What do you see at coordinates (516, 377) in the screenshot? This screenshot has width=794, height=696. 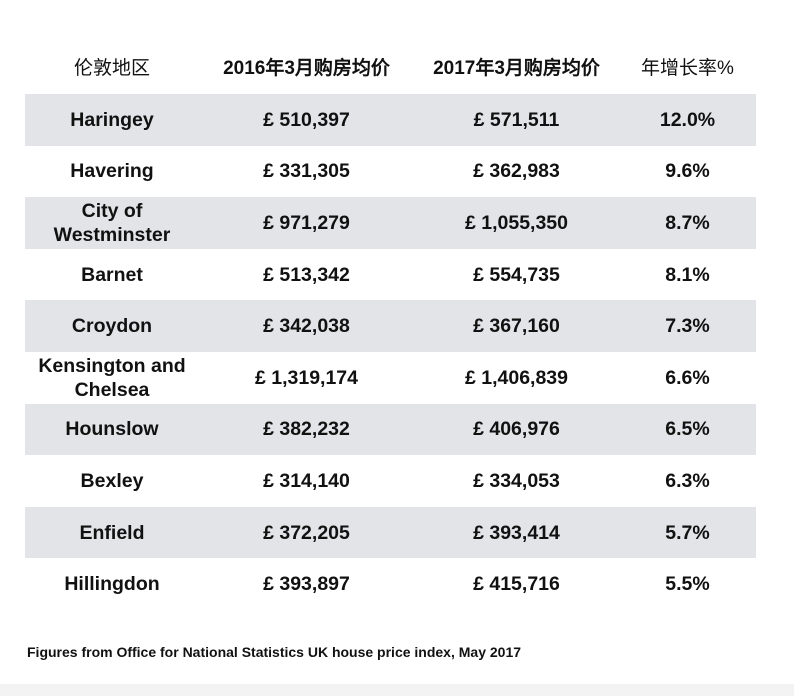 I see `price-2017-cell: £ 1,406,839` at bounding box center [516, 377].